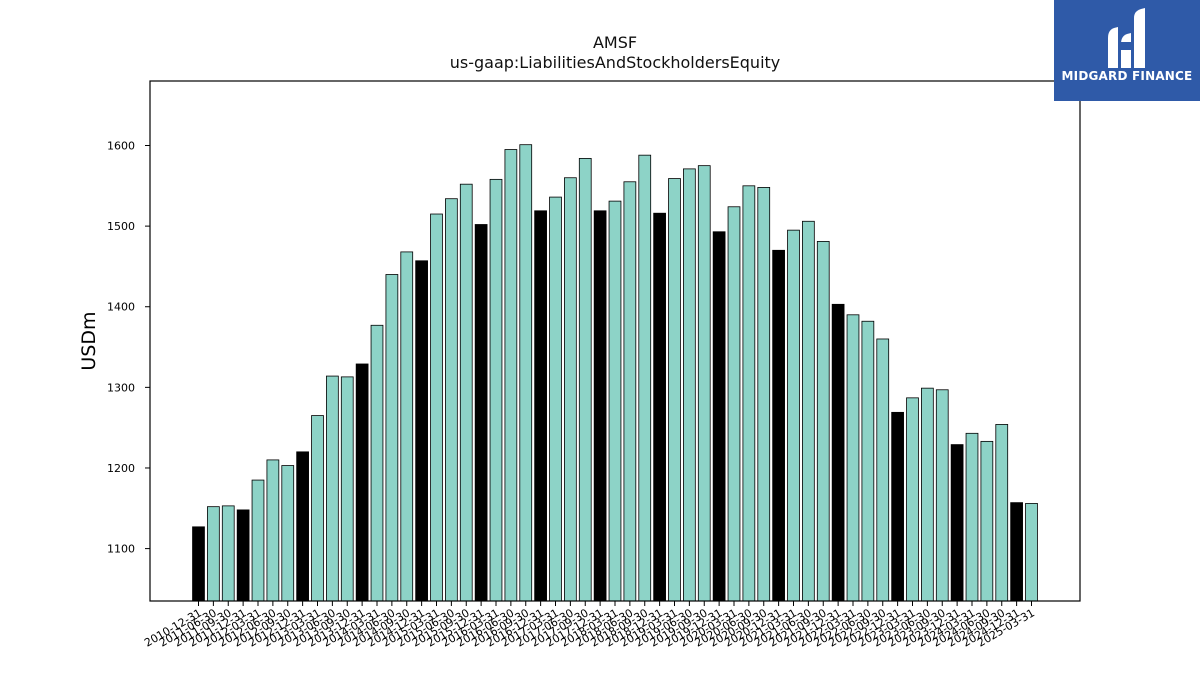 The image size is (1200, 675). Describe the element at coordinates (121, 387) in the screenshot. I see `y-tick-label: 1300` at that location.